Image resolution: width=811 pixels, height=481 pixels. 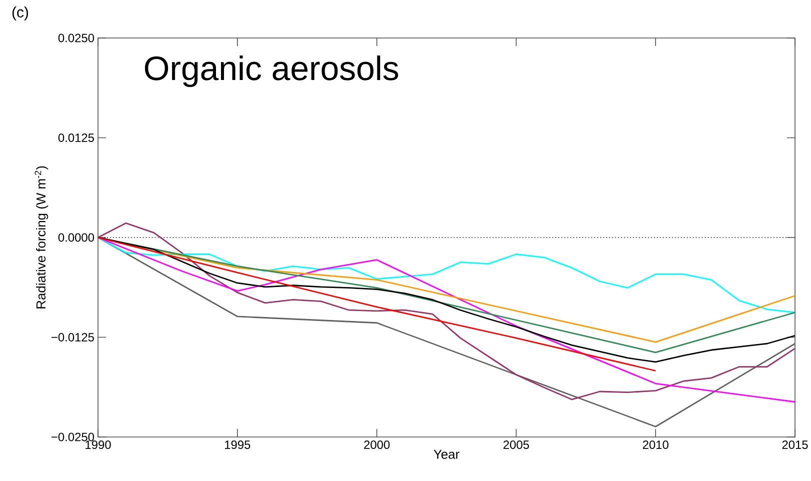 I want to click on y-axis-title: Radiative forcing (W m$^{-2}$), so click(x=41, y=237).